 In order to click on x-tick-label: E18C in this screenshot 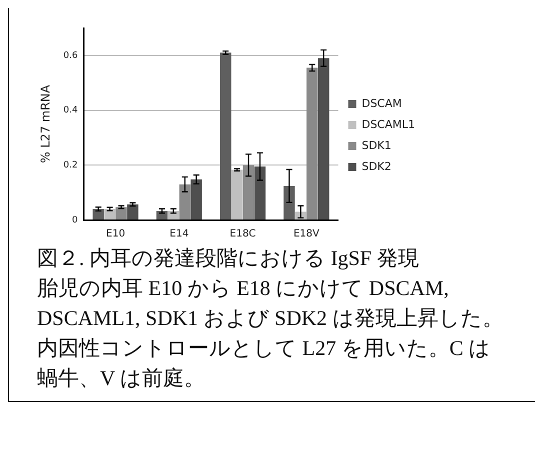, I will do `click(243, 234)`.